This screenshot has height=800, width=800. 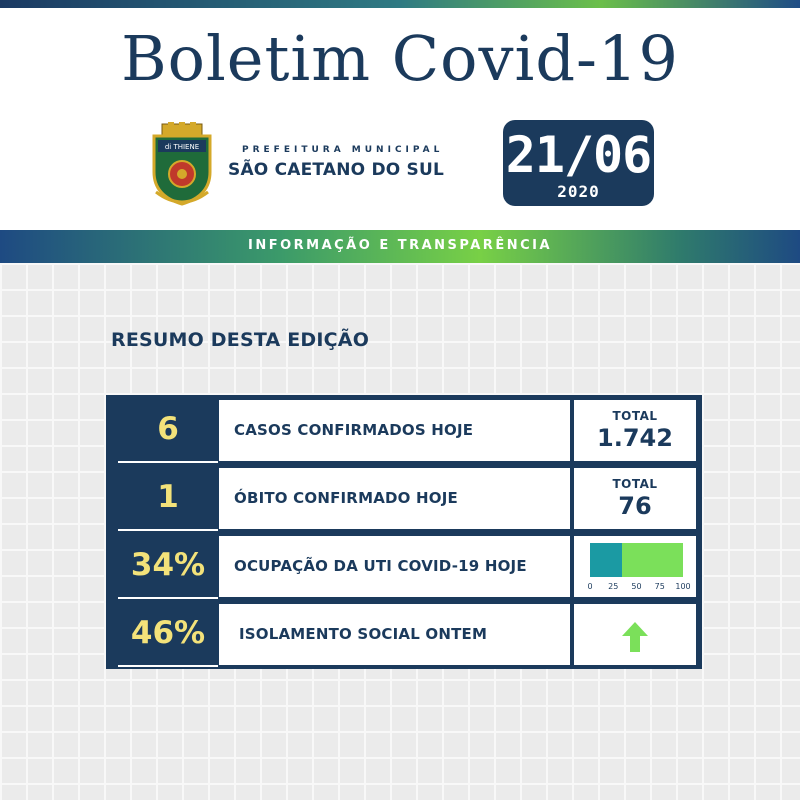 What do you see at coordinates (215, 429) in the screenshot?
I see `number-cell: 6` at bounding box center [215, 429].